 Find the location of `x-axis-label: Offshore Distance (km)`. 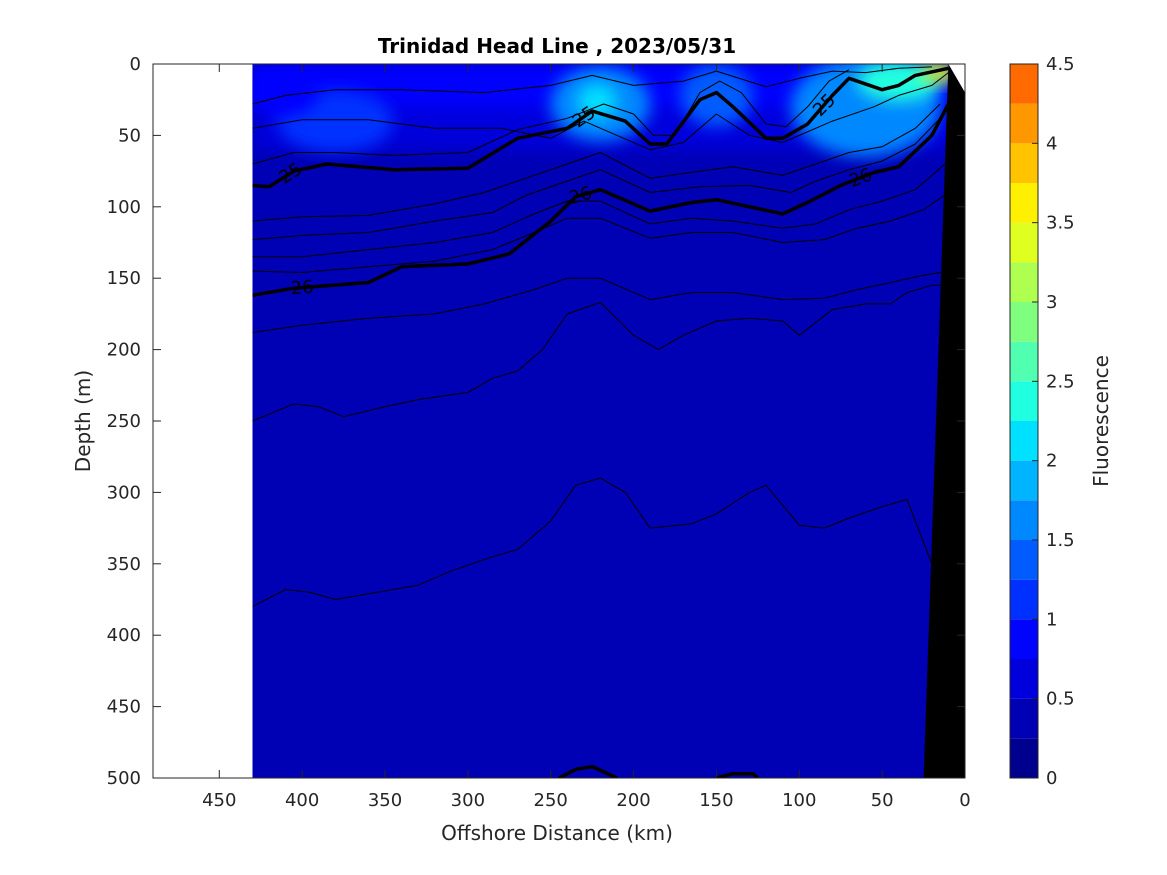

x-axis-label: Offshore Distance (km) is located at coordinates (557, 833).